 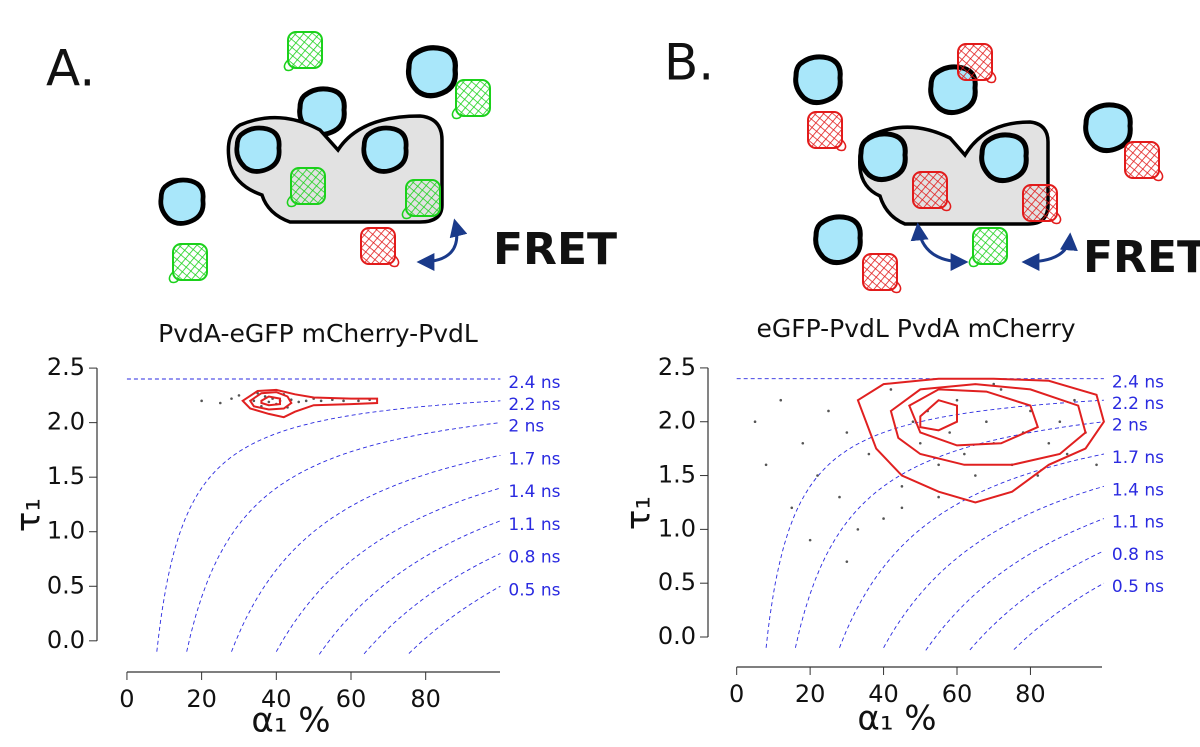 I want to click on x-tick-label: 80, so click(x=1030, y=694).